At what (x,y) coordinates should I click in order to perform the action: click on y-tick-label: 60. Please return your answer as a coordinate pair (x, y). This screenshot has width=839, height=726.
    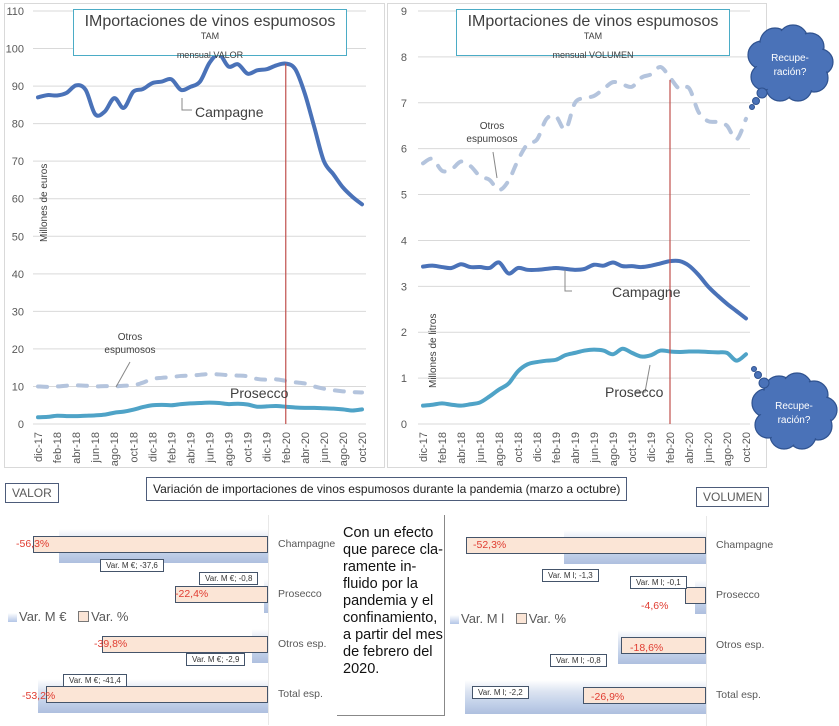
    Looking at the image, I should click on (18, 200).